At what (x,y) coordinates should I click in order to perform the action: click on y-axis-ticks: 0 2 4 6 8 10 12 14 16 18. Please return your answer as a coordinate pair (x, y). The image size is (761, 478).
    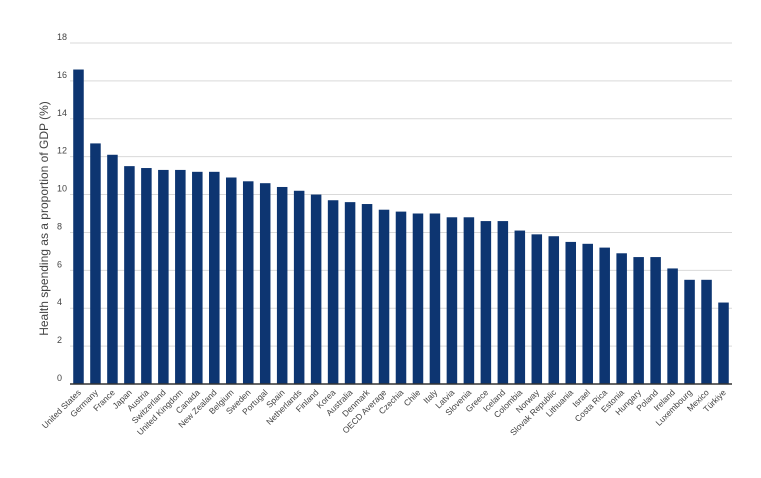
    Looking at the image, I should click on (62, 207).